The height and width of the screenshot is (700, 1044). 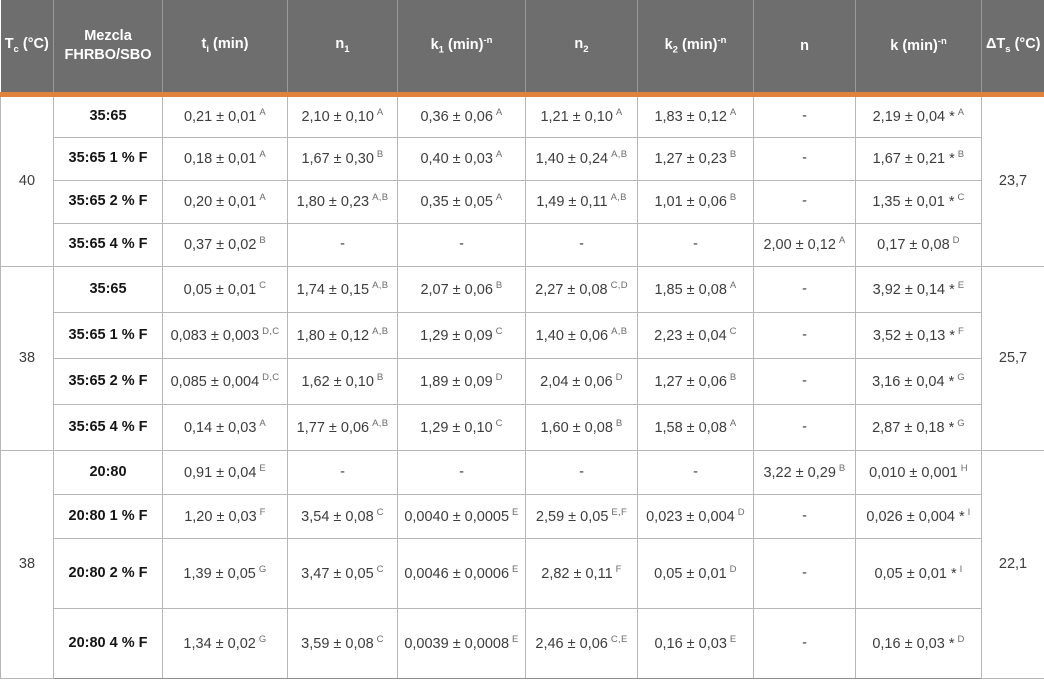 I want to click on header-text: (min), so click(x=918, y=45).